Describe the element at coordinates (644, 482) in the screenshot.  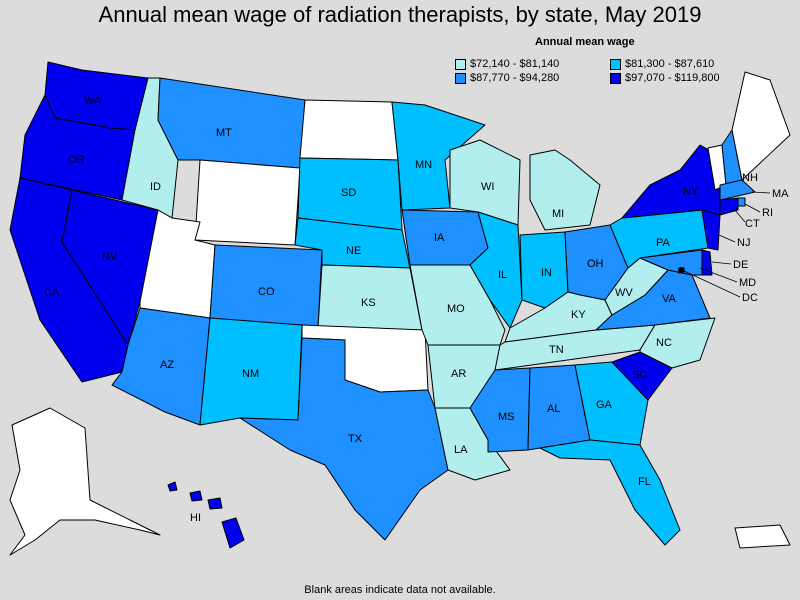
I see `state-label: FL` at that location.